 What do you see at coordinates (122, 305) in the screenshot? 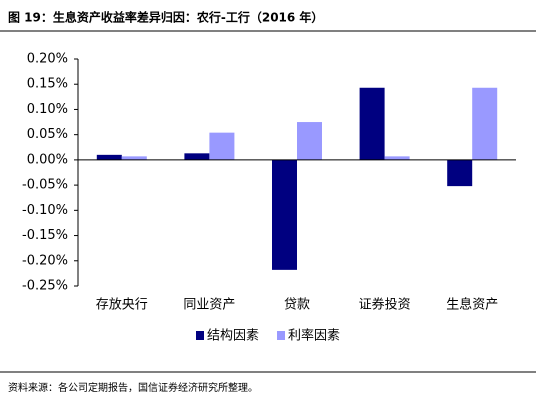
I see `x-tick-label: 存放央行` at bounding box center [122, 305].